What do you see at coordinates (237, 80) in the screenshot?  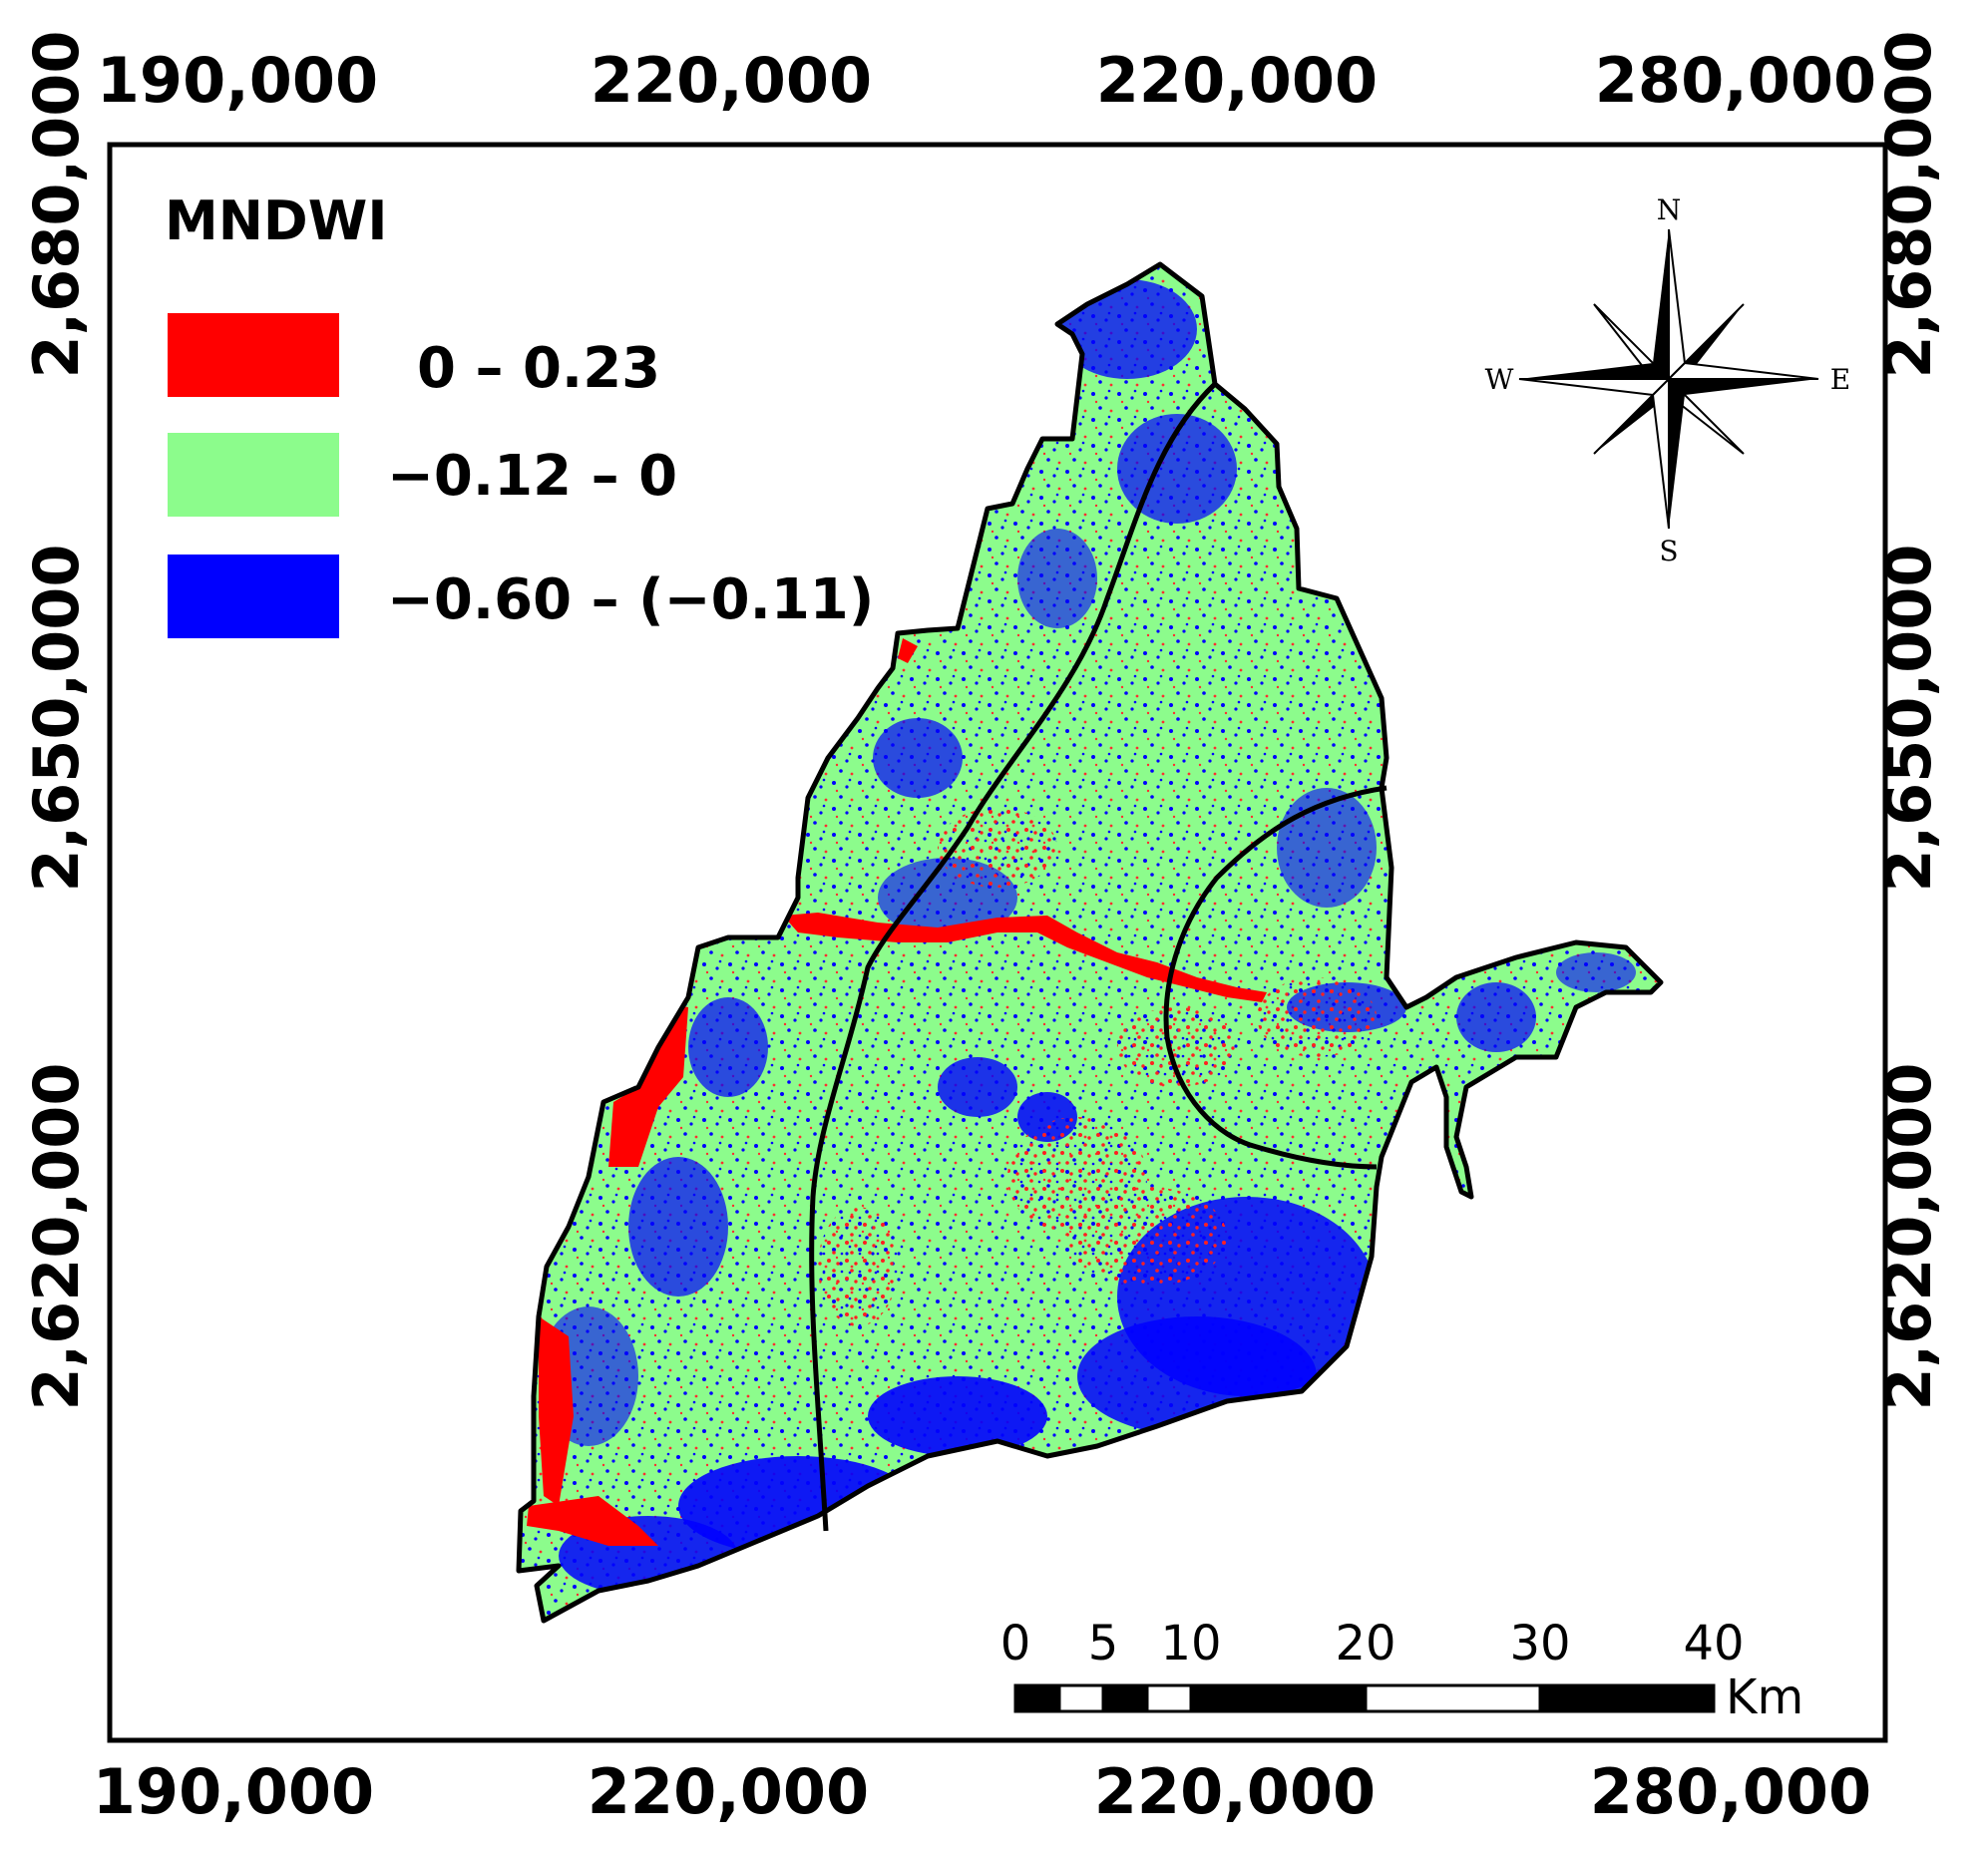 I see `top-x-tick: 190,000` at bounding box center [237, 80].